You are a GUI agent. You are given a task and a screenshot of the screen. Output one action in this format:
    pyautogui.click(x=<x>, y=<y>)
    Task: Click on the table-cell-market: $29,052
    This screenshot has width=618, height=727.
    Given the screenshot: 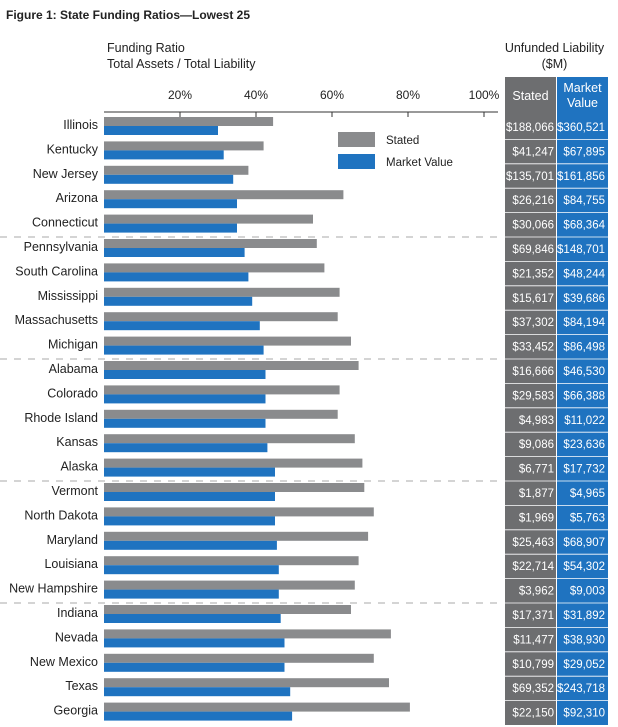 What is the action you would take?
    pyautogui.click(x=584, y=665)
    